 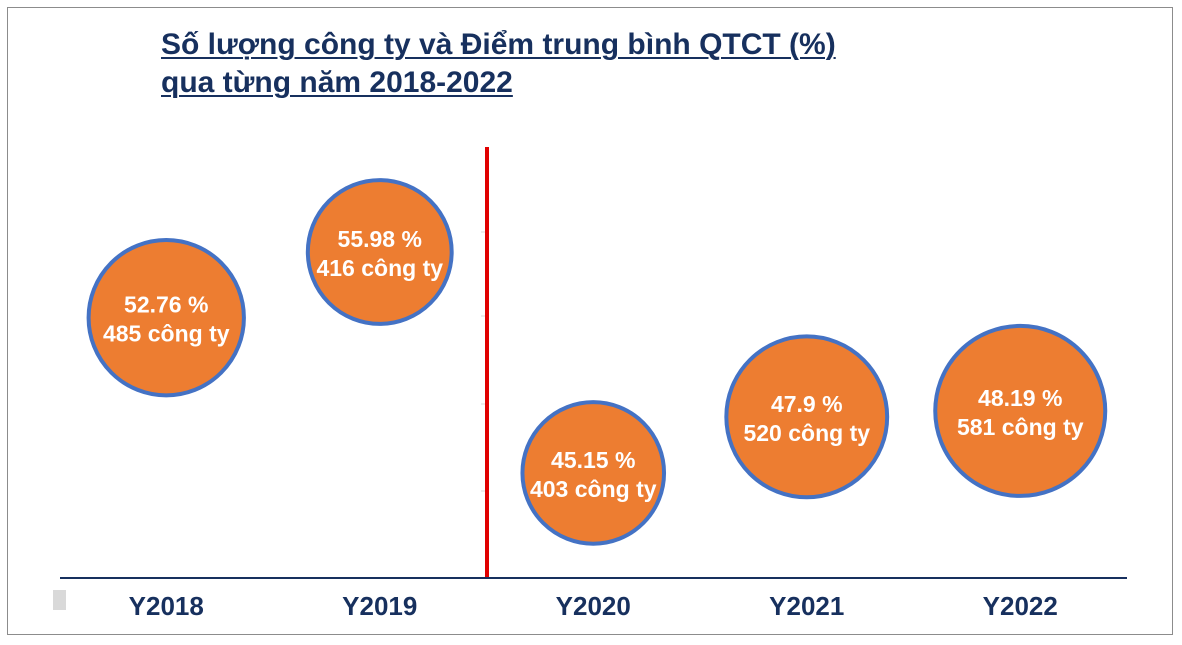 What do you see at coordinates (379, 606) in the screenshot?
I see `x-tick-label-y2019: Y2019` at bounding box center [379, 606].